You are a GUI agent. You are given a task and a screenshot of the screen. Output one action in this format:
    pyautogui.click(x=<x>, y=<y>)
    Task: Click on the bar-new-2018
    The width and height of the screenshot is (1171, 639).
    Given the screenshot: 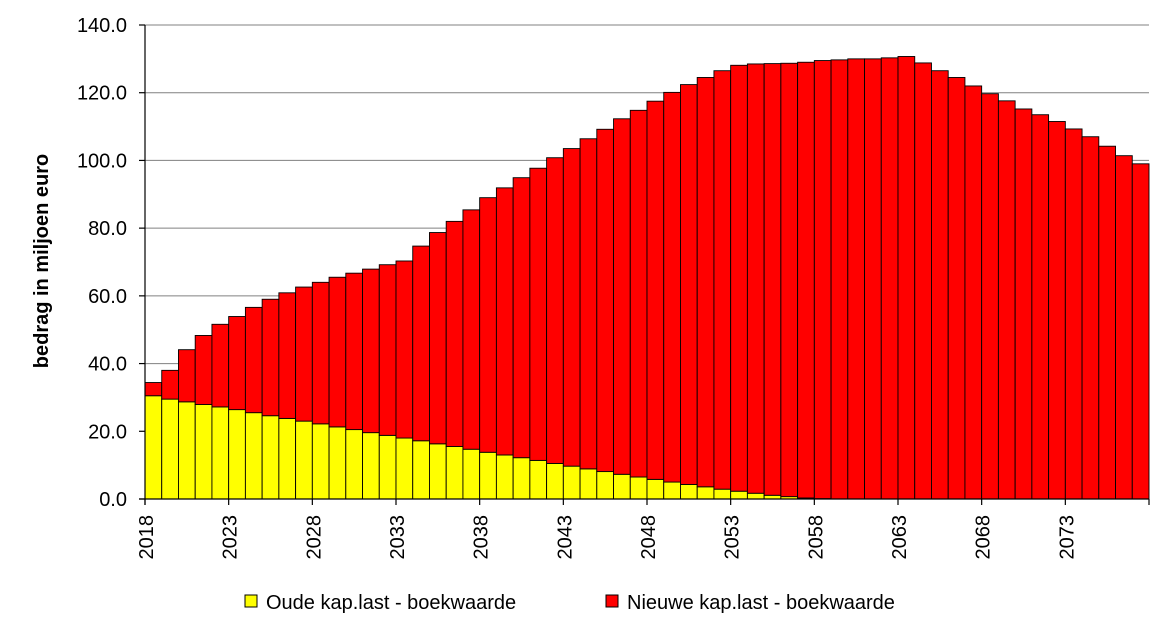 What is the action you would take?
    pyautogui.click(x=153, y=389)
    